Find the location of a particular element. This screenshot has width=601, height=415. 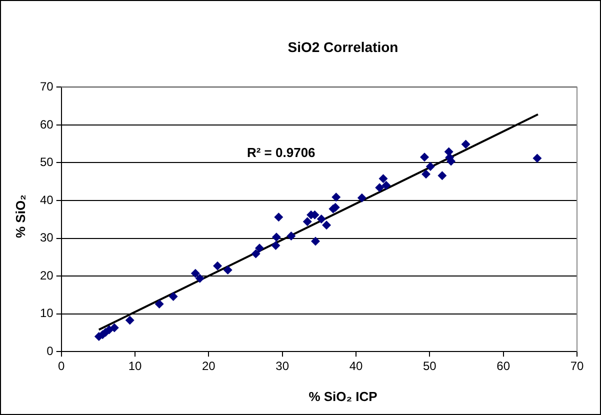

y-tick-label: 70 is located at coordinates (47, 87).